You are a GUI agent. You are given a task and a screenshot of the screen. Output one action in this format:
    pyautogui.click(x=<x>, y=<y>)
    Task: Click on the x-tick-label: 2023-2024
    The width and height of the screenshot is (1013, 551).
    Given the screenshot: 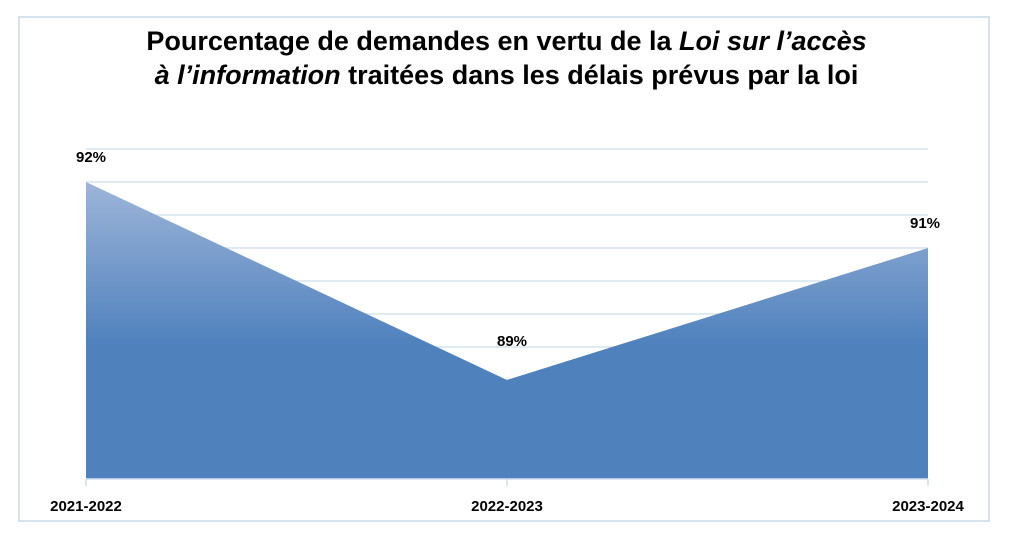 What is the action you would take?
    pyautogui.click(x=928, y=506)
    